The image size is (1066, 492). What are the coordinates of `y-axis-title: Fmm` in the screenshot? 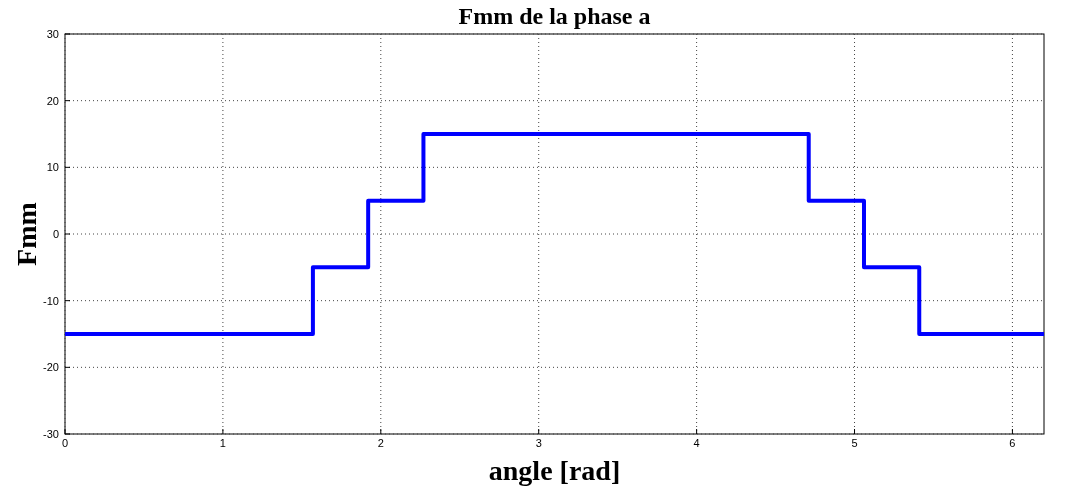 It's located at (26, 234).